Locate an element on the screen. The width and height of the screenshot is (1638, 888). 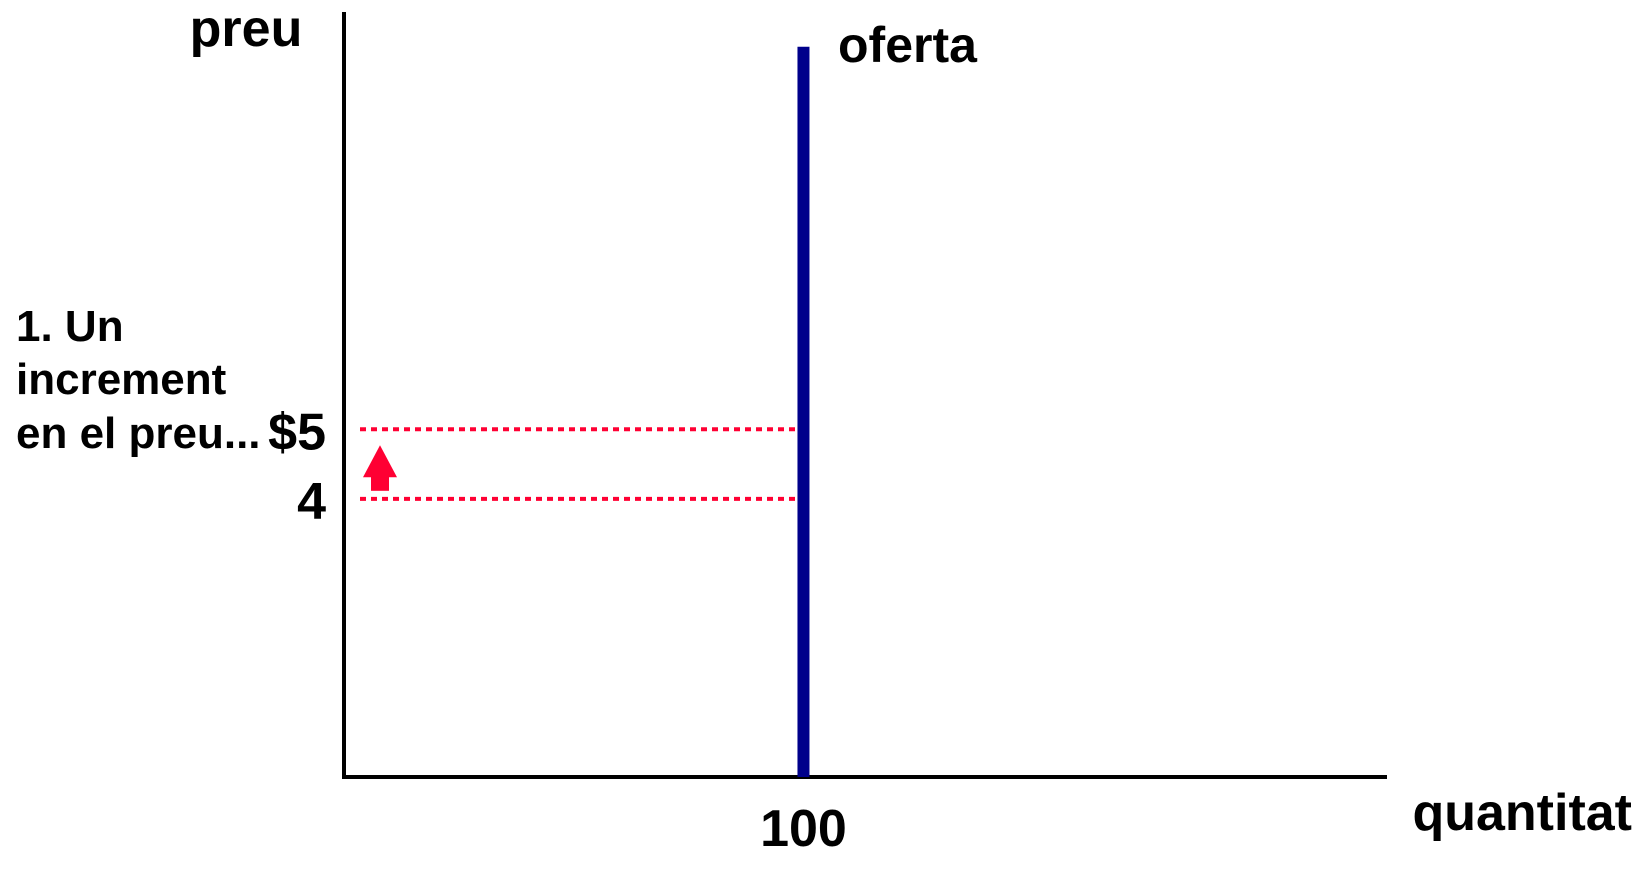
y-tick-label-4: 4 is located at coordinates (311, 502).